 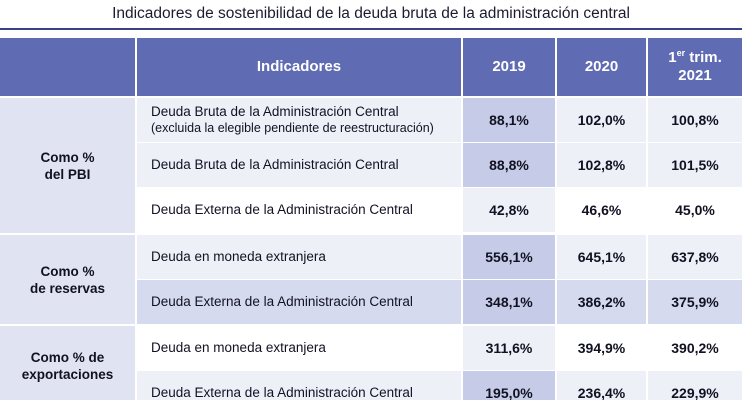 What do you see at coordinates (299, 67) in the screenshot?
I see `header-indicadores: Indicadores` at bounding box center [299, 67].